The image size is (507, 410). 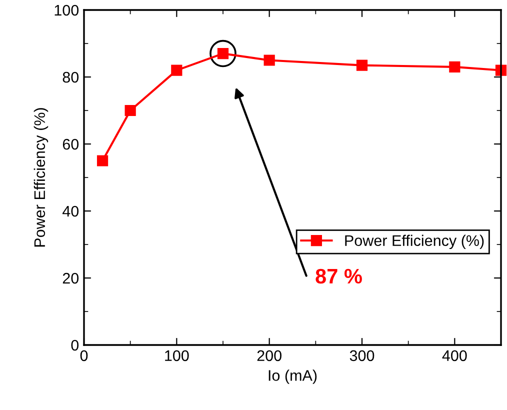 What do you see at coordinates (292, 377) in the screenshot?
I see `x-axis-title: Io (mA)` at bounding box center [292, 377].